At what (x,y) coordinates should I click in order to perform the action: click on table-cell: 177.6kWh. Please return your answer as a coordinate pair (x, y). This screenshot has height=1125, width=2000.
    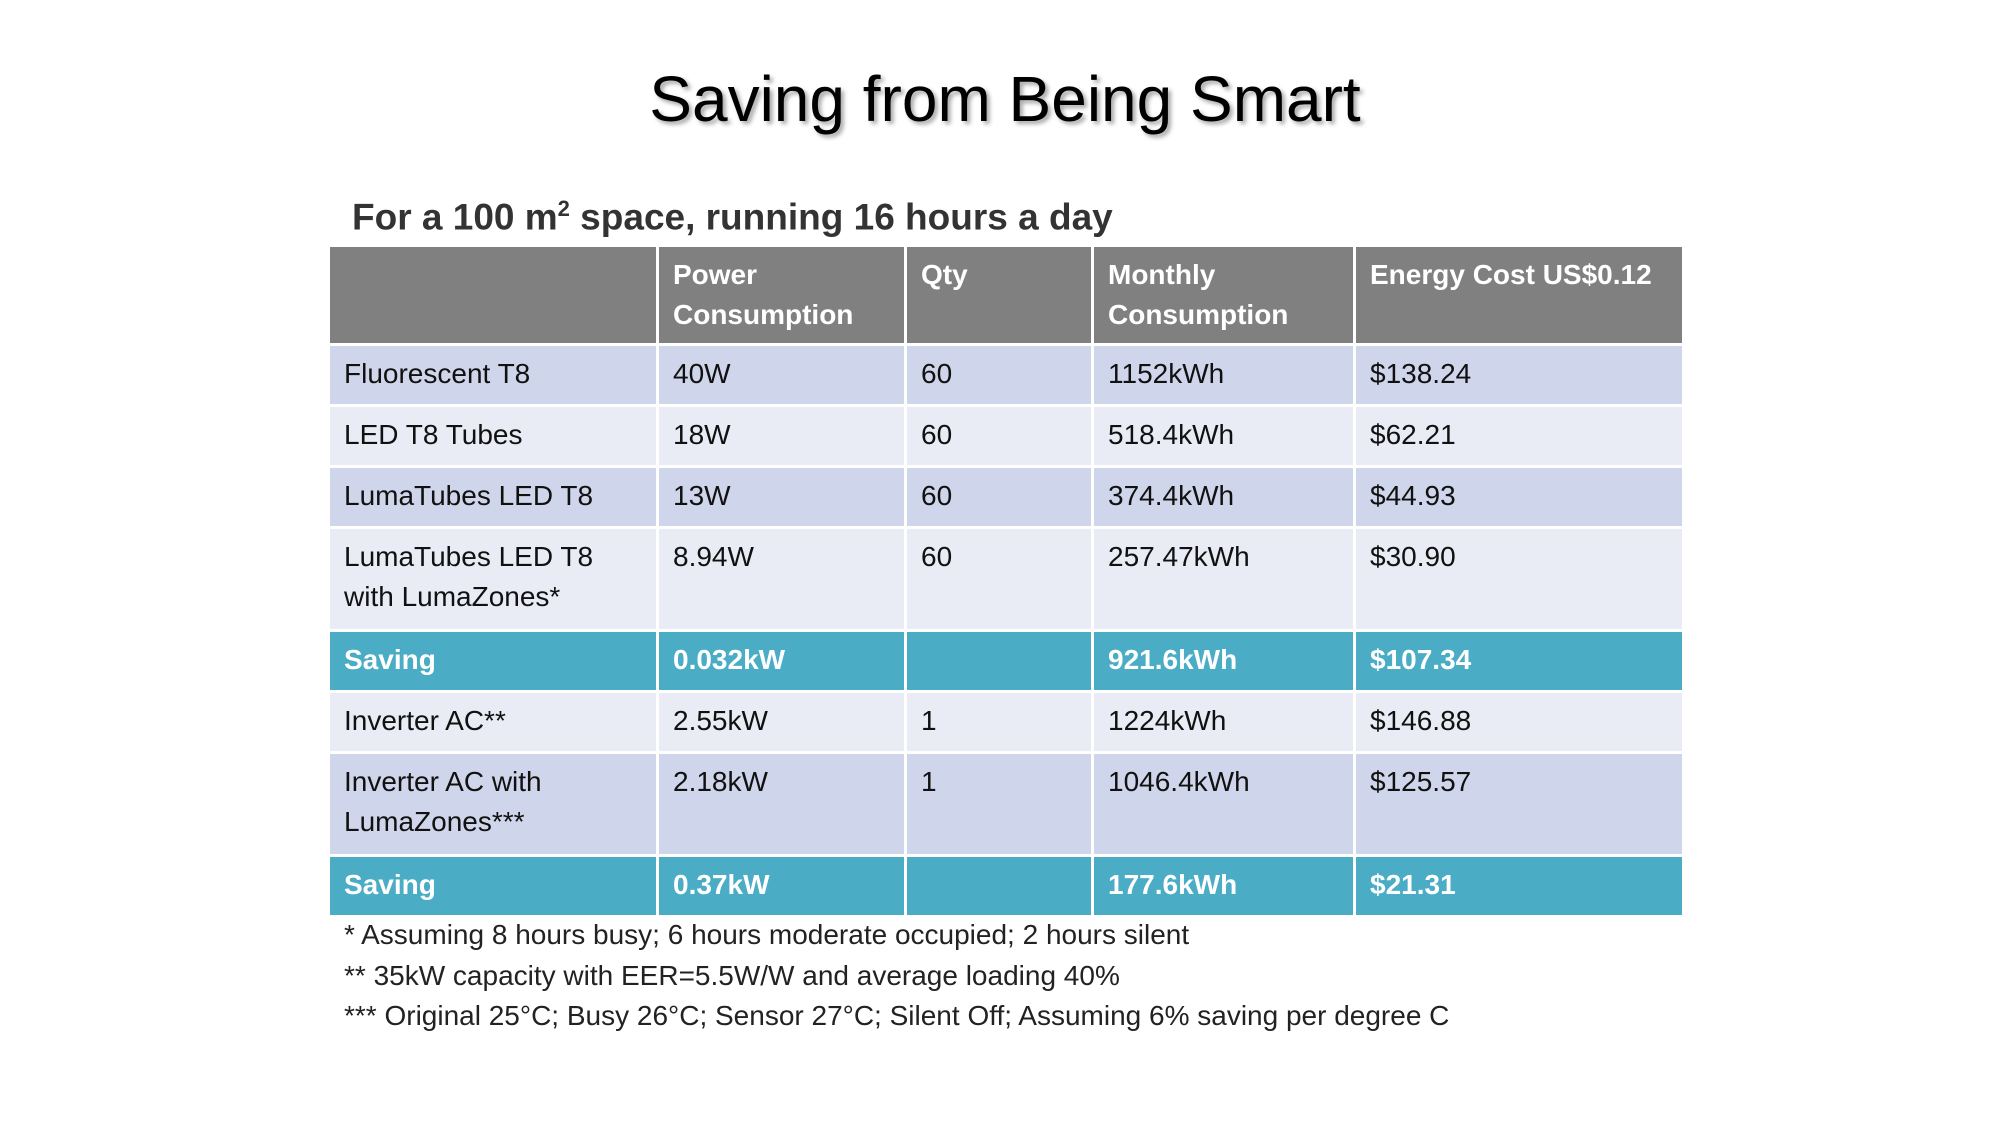
    Looking at the image, I should click on (1223, 886).